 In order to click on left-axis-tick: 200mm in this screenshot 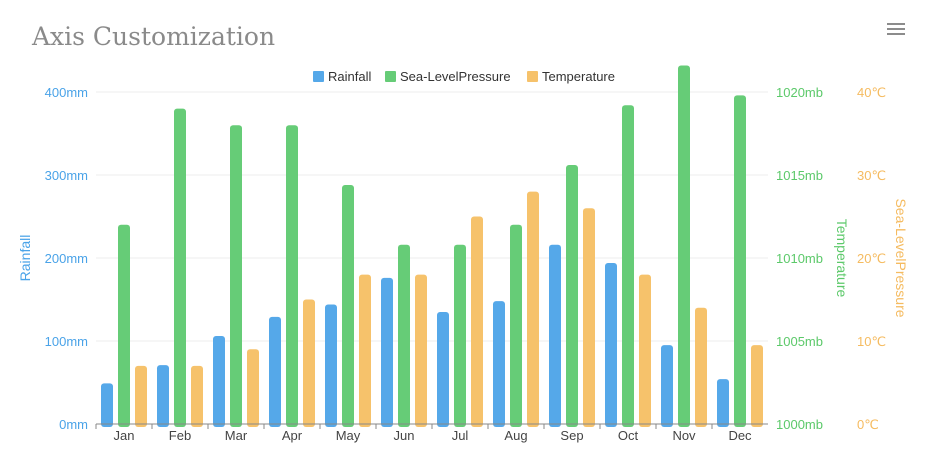, I will do `click(66, 258)`.